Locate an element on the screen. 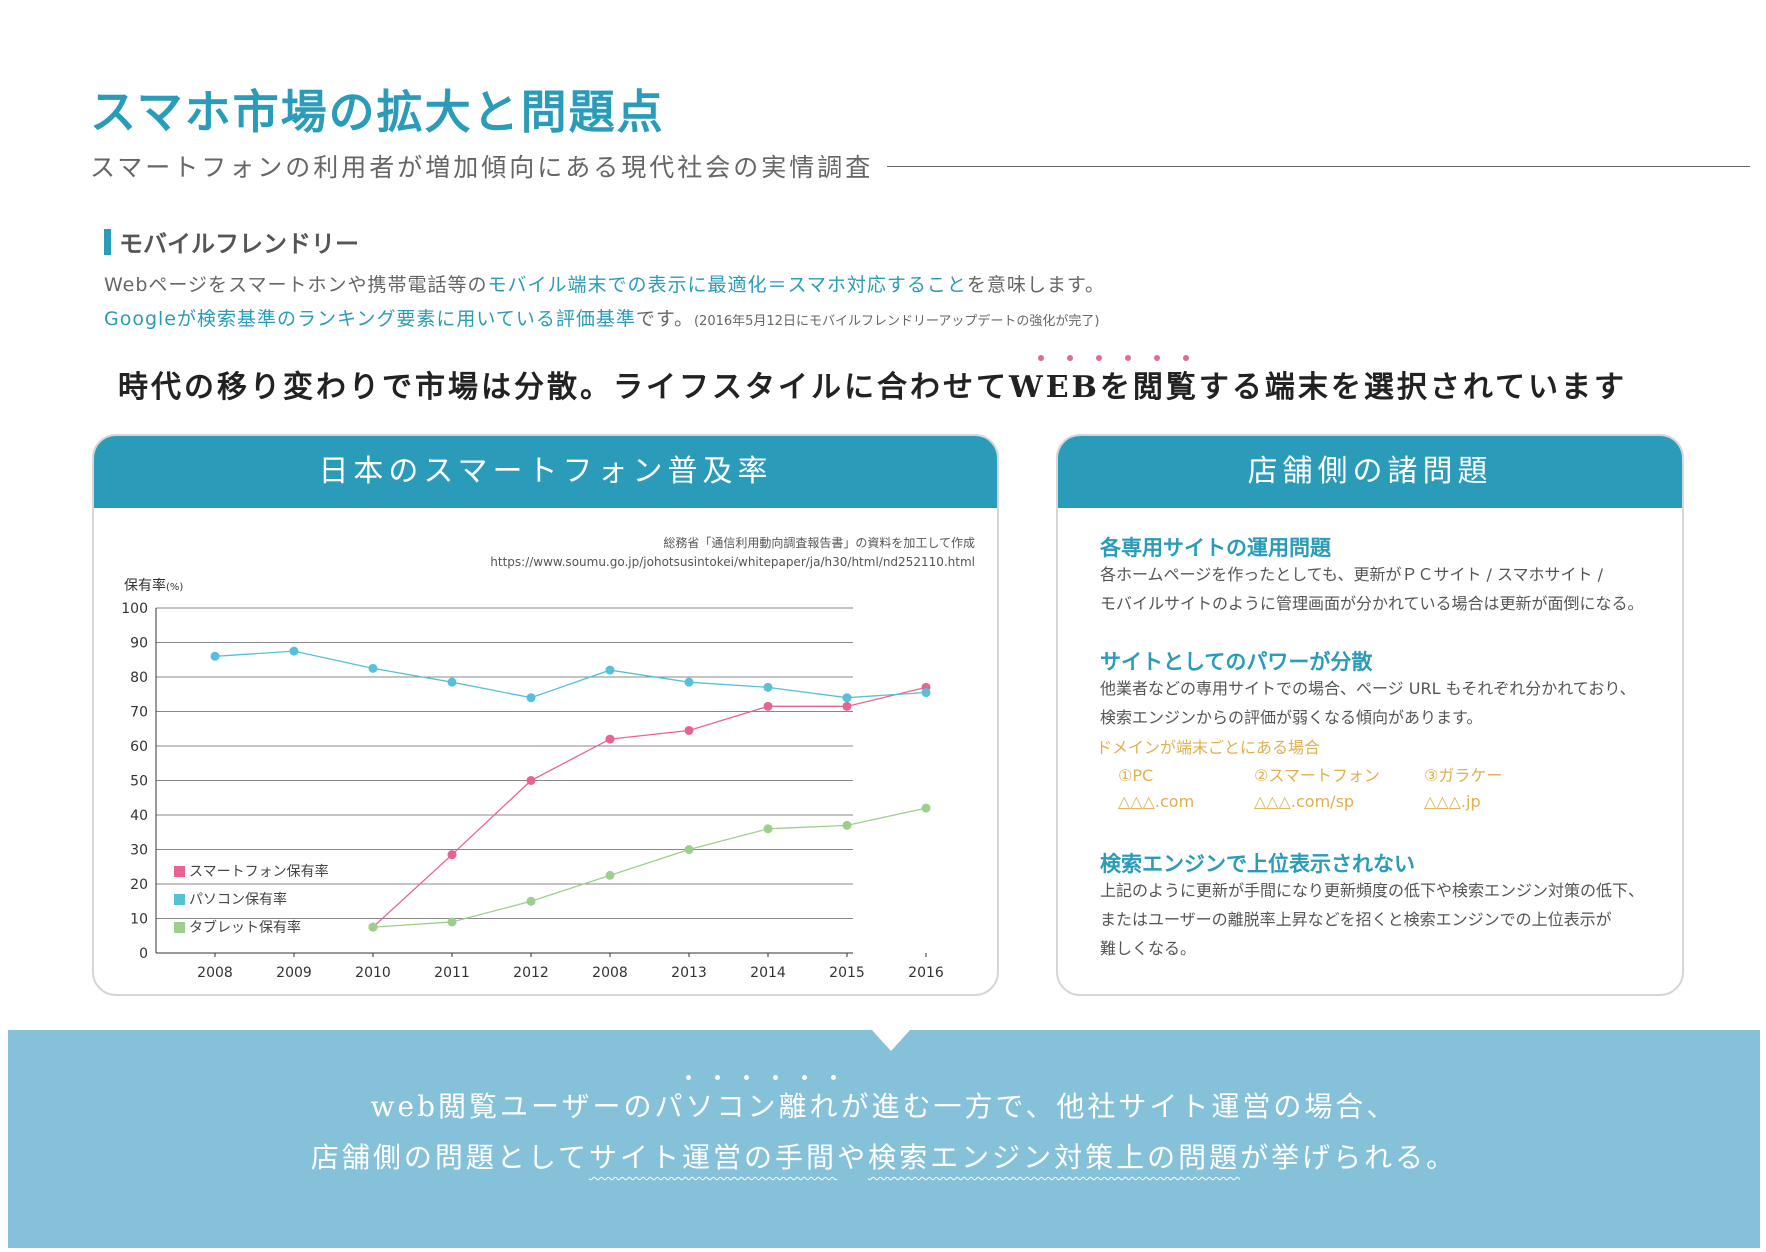 The height and width of the screenshot is (1252, 1766). y-tick-label: 10 is located at coordinates (139, 920).